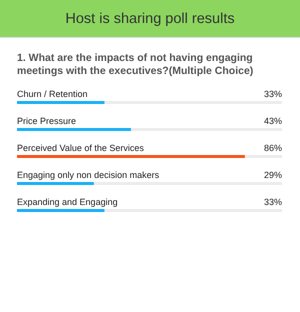 This screenshot has width=300, height=312. What do you see at coordinates (88, 175) in the screenshot?
I see `y-tick-label: Engaging only non decision makers` at bounding box center [88, 175].